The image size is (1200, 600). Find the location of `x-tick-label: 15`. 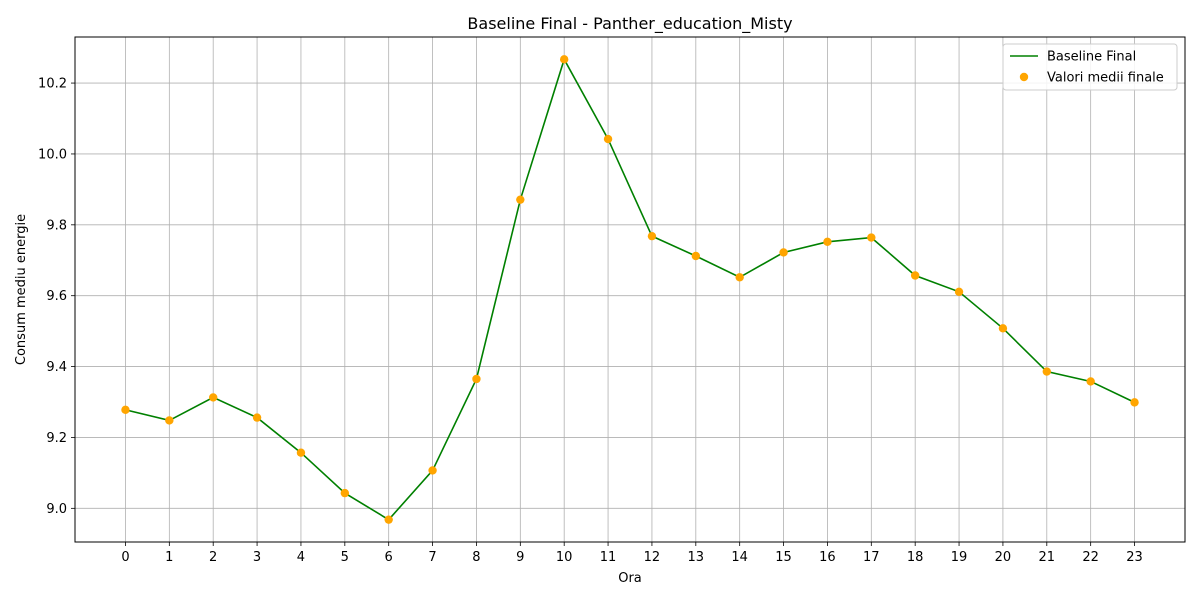

x-tick-label: 15 is located at coordinates (783, 557).